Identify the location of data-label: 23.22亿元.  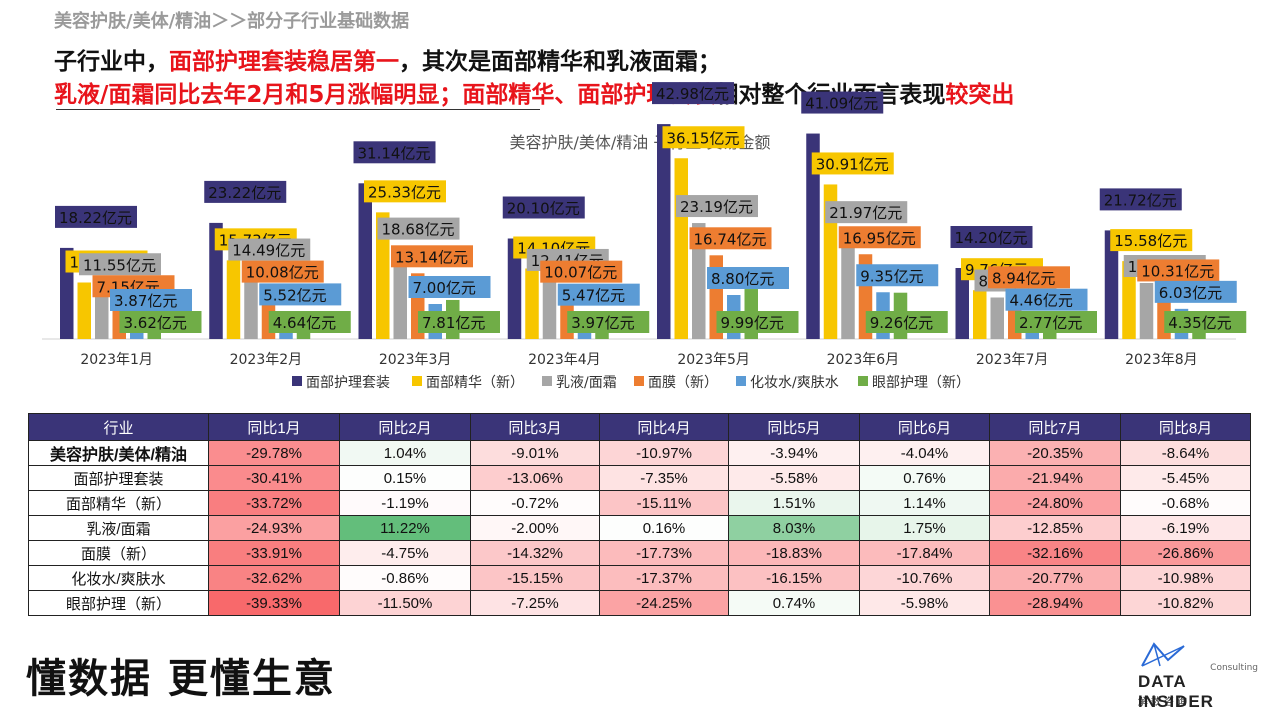
(244, 193).